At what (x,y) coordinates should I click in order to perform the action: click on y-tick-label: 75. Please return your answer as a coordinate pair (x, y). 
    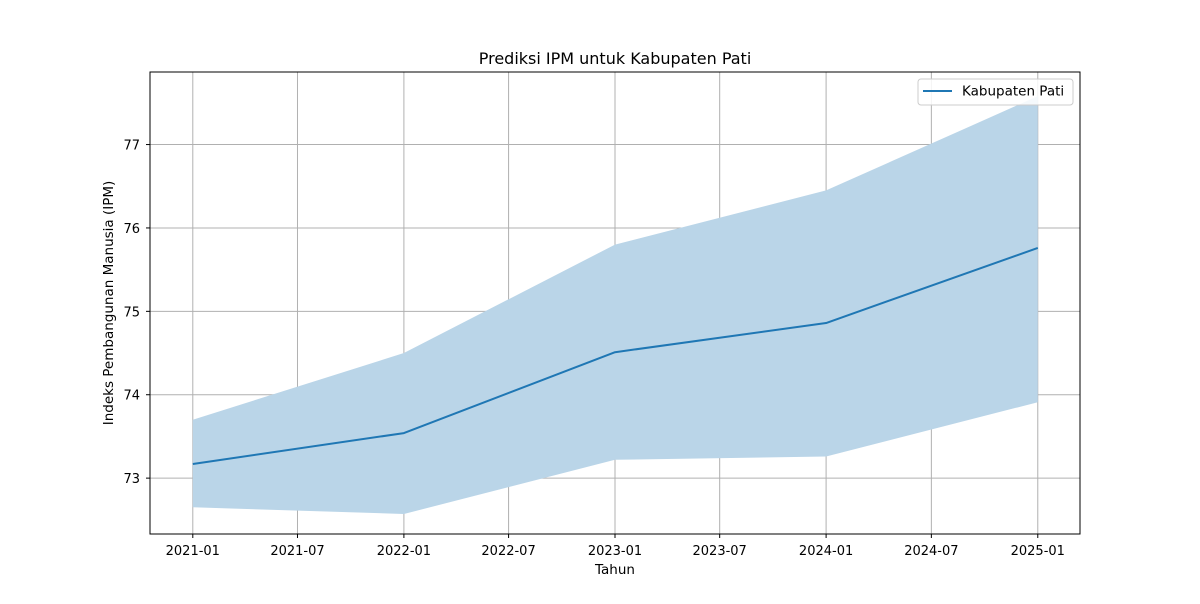
    Looking at the image, I should click on (131, 312).